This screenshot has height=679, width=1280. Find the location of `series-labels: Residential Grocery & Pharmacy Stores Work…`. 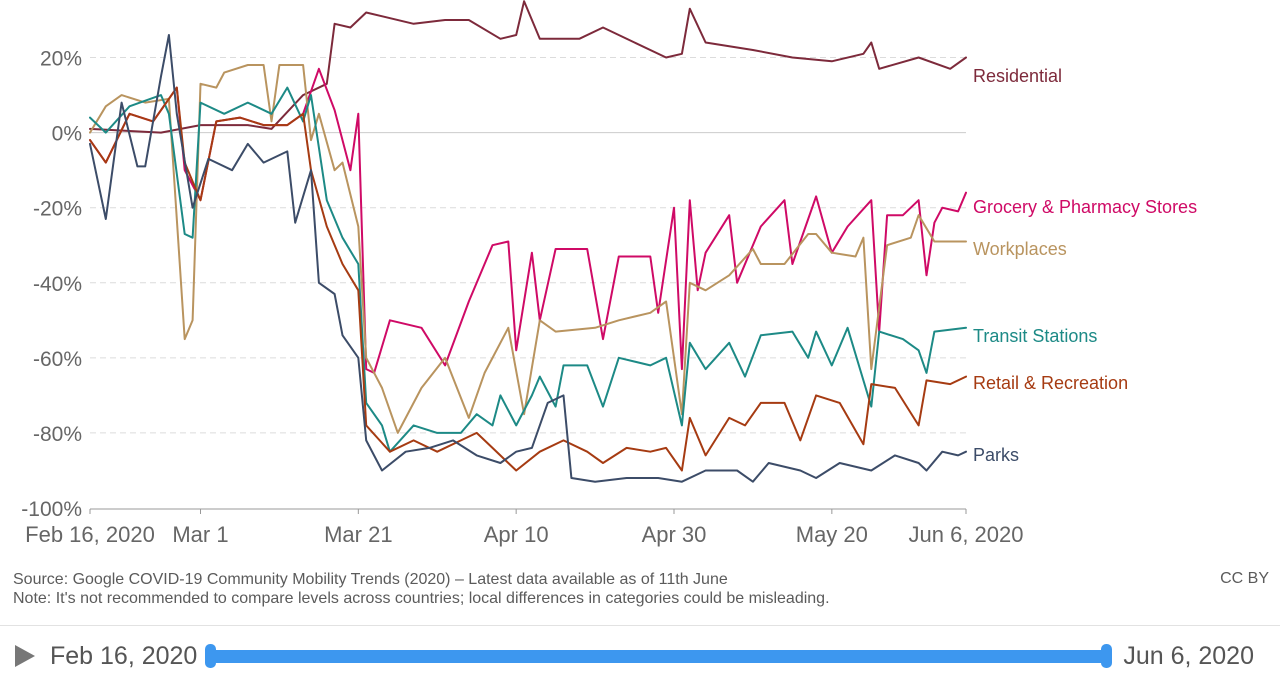

series-labels: Residential Grocery & Pharmacy Stores Work… is located at coordinates (1085, 265).